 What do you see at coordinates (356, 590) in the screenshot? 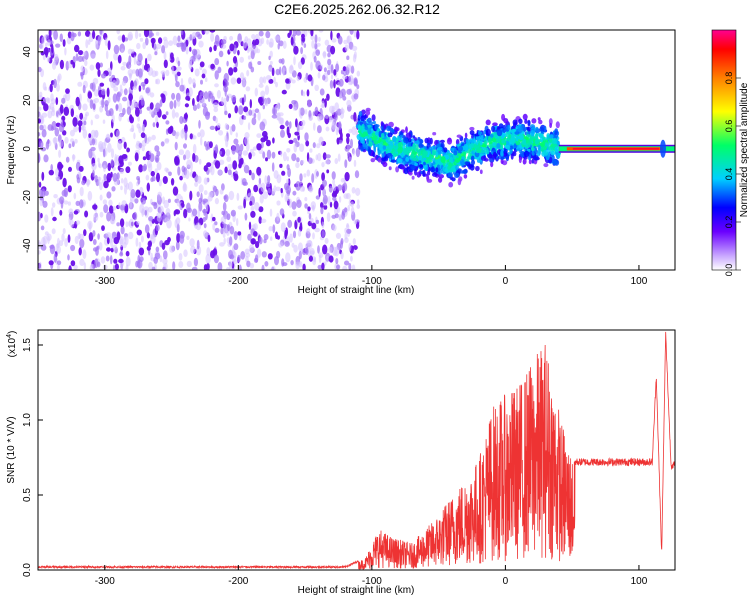
I see `snr-x-label: Height of straight line (km)` at bounding box center [356, 590].